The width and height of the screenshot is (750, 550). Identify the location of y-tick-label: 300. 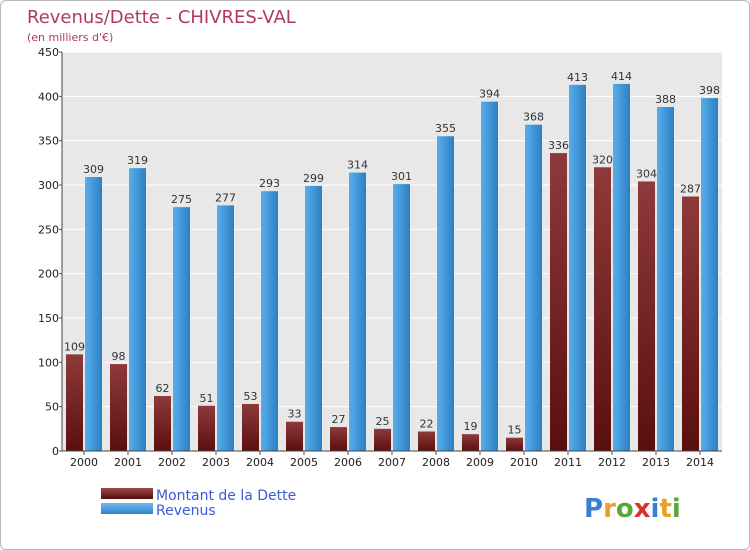
(48, 185).